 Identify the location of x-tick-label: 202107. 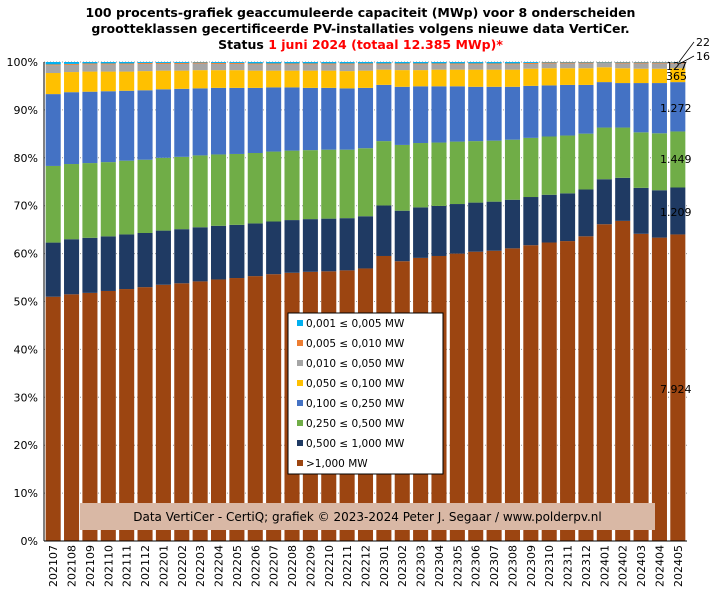
(53, 566).